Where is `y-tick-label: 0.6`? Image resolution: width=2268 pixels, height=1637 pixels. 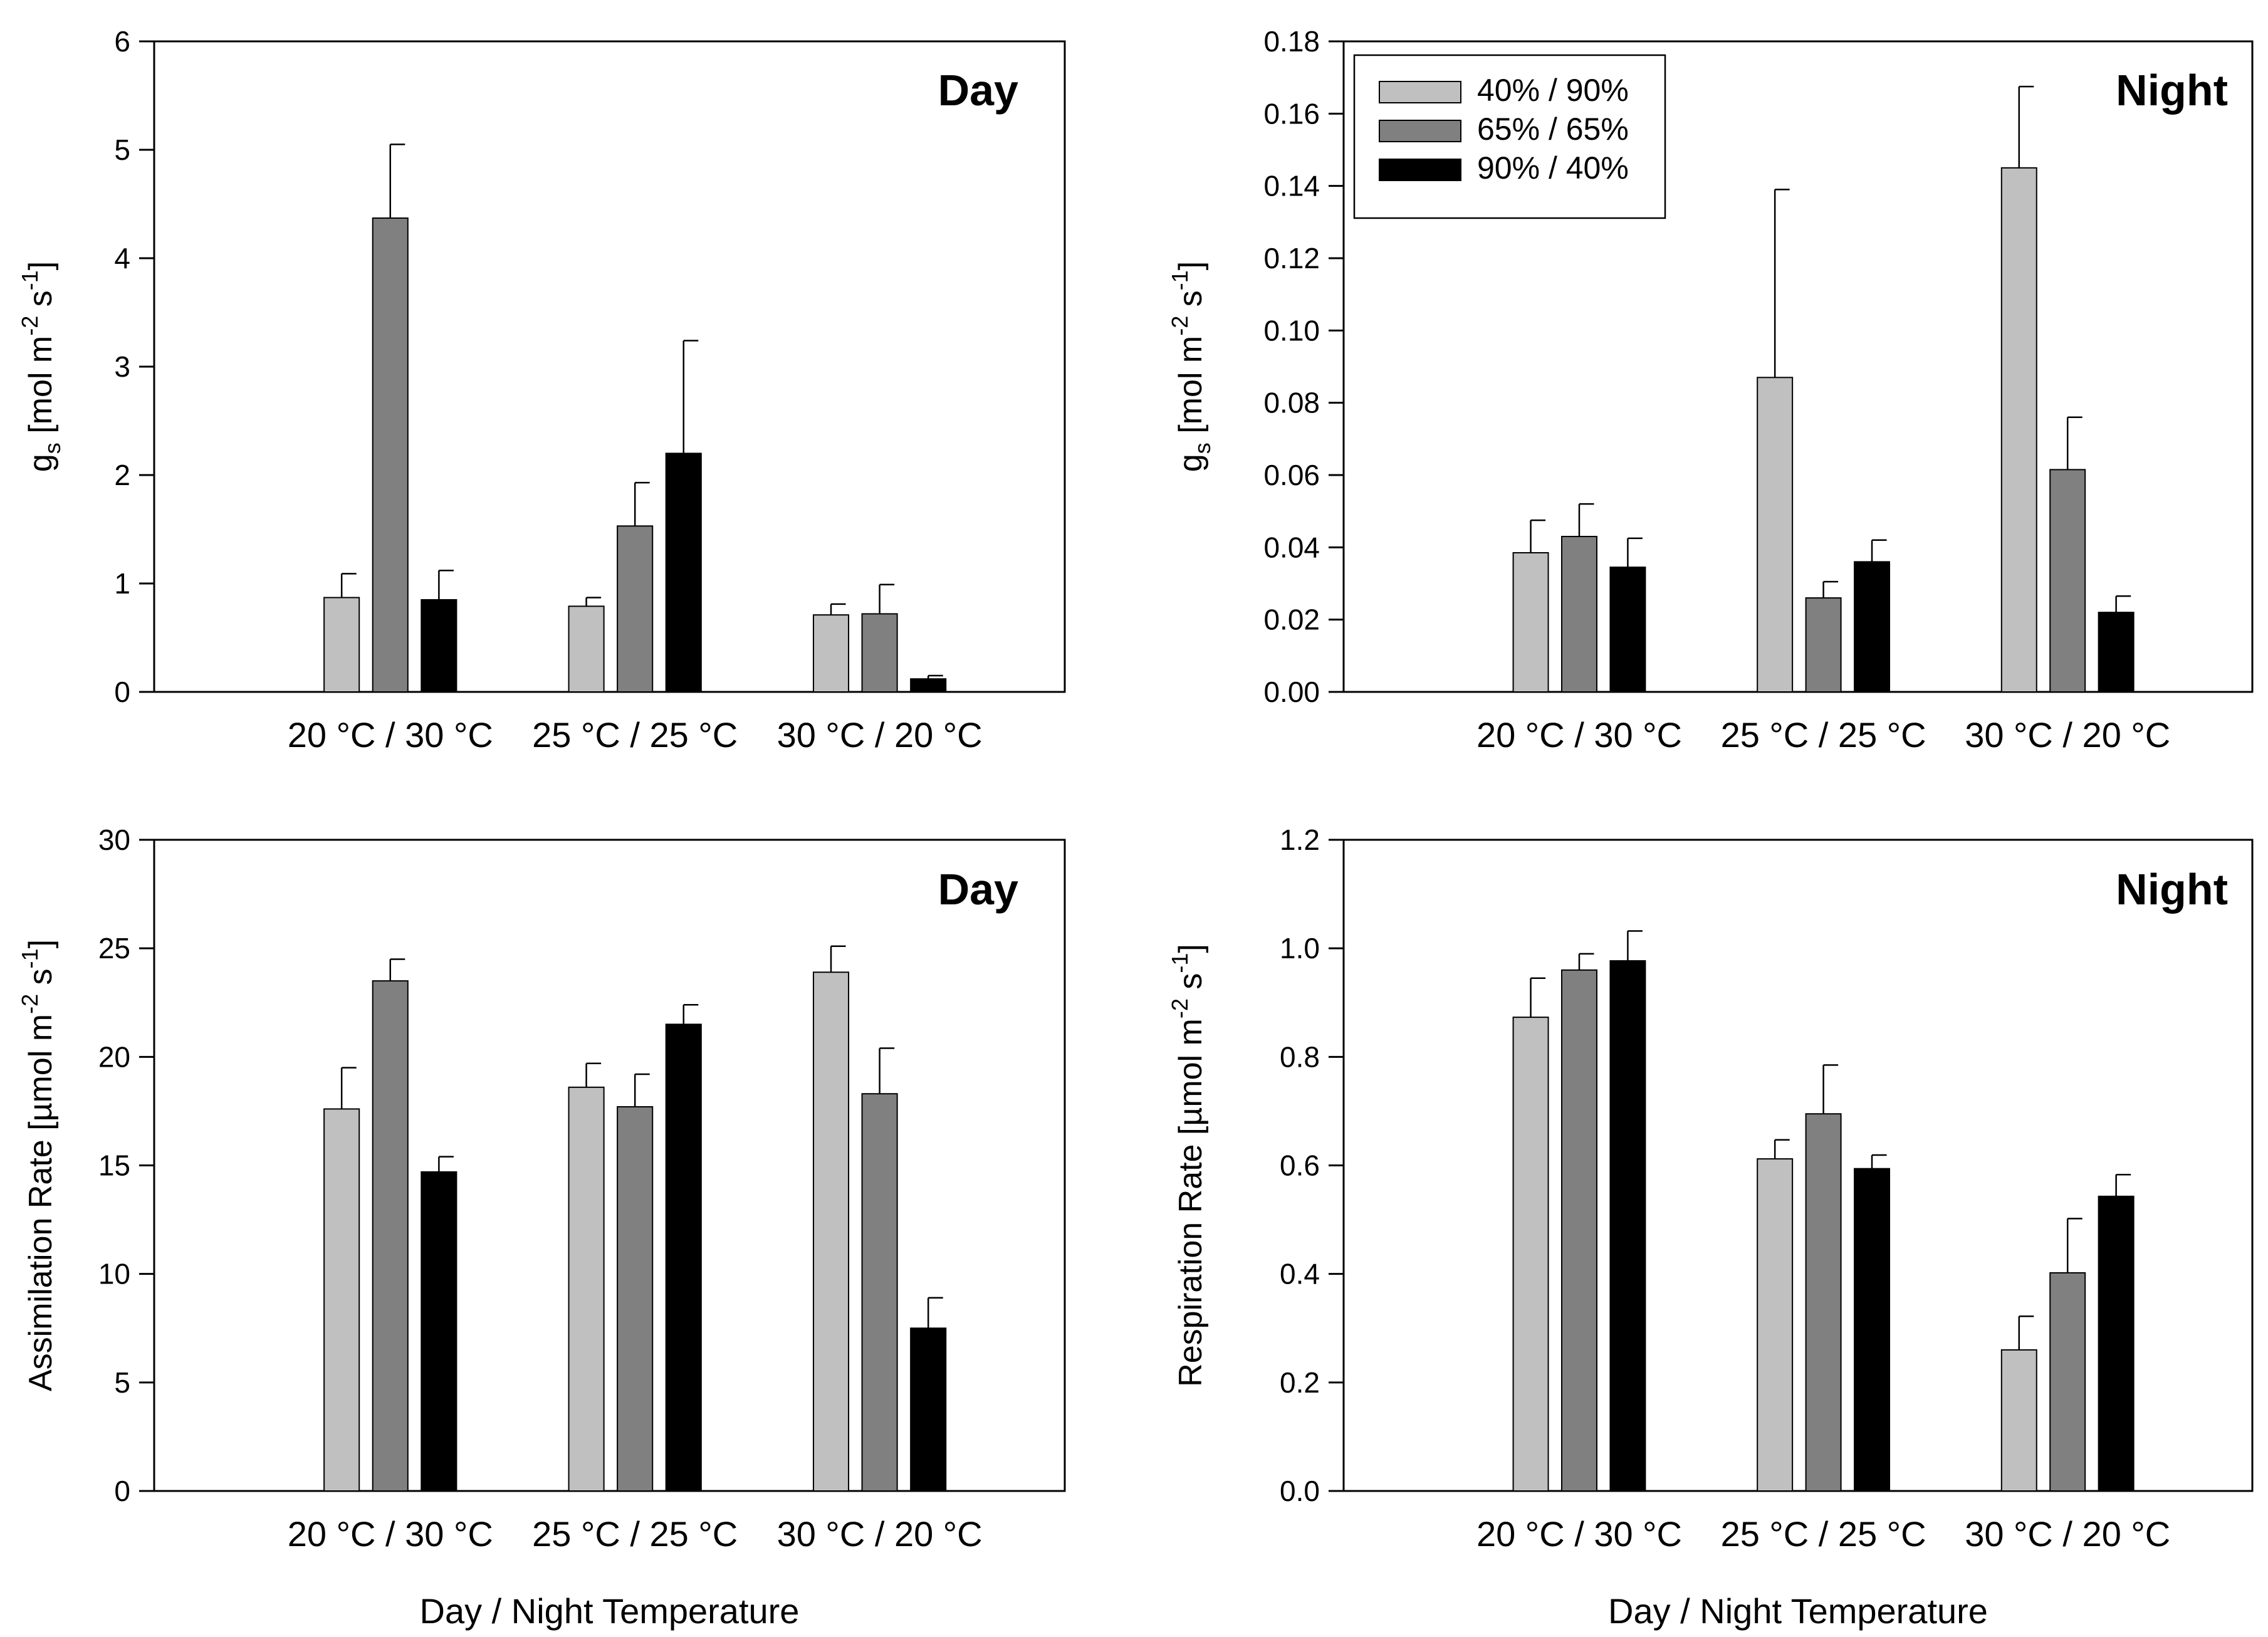
y-tick-label: 0.6 is located at coordinates (1300, 1165).